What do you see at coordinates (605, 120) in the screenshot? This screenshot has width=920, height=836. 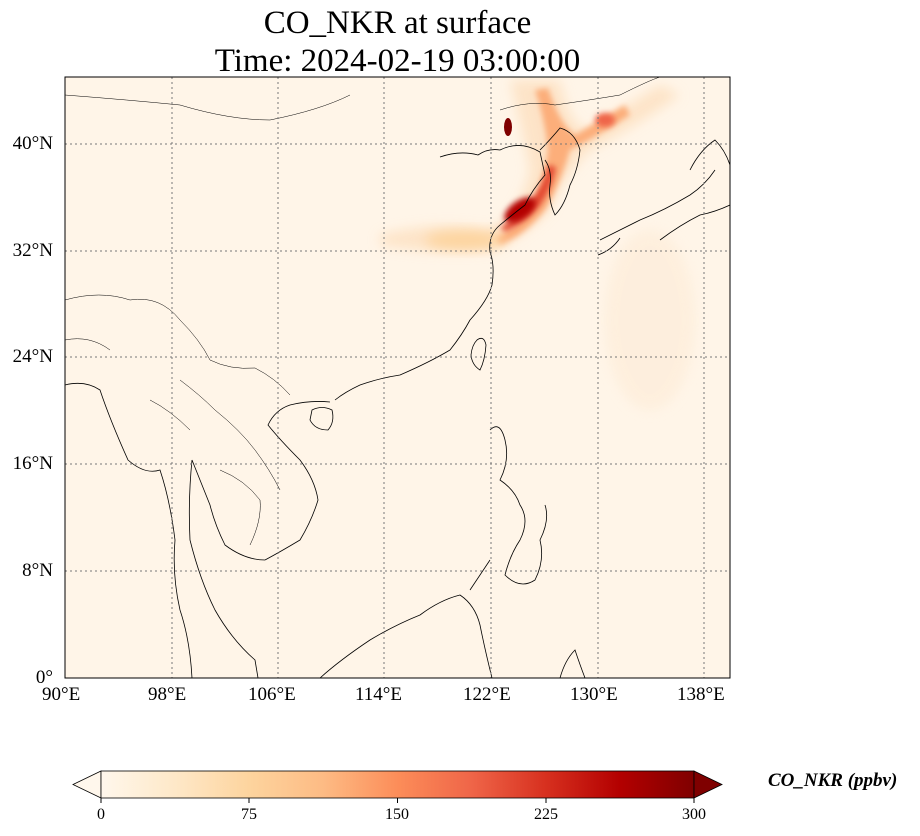 I see `plume-korea-patch` at bounding box center [605, 120].